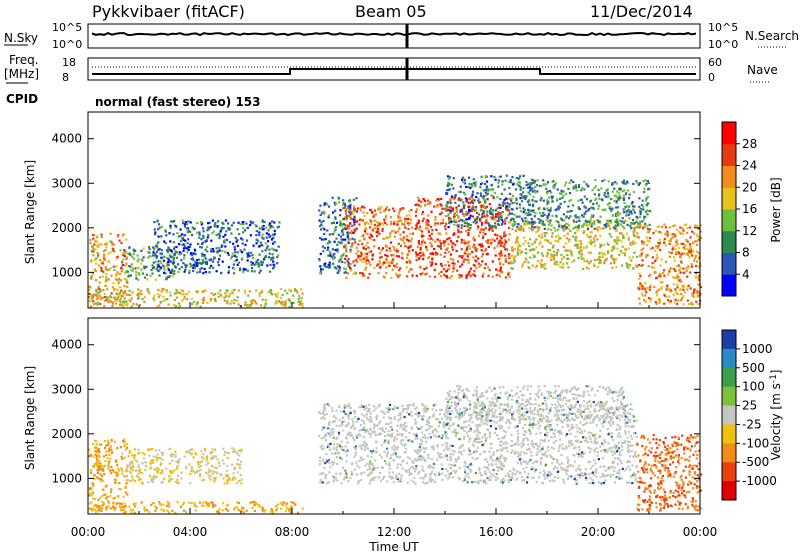  Describe the element at coordinates (711, 77) in the screenshot. I see `freq-right-tick-bottom: 0` at that location.